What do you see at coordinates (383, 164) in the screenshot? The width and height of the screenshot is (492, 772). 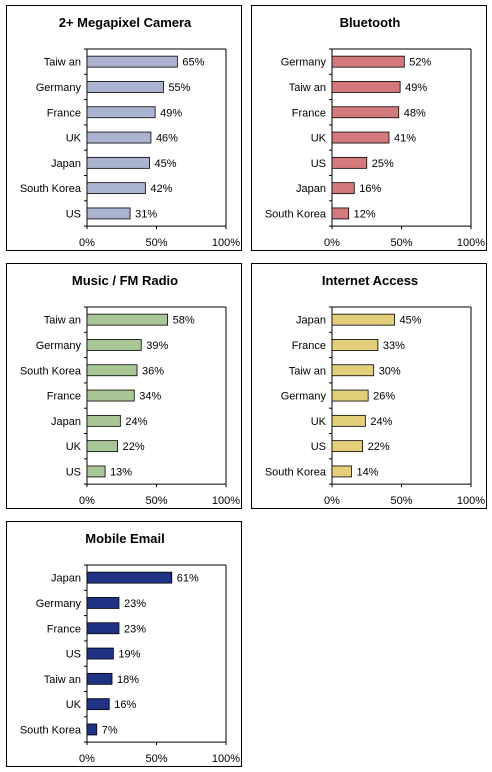 I see `data-label: 25%` at bounding box center [383, 164].